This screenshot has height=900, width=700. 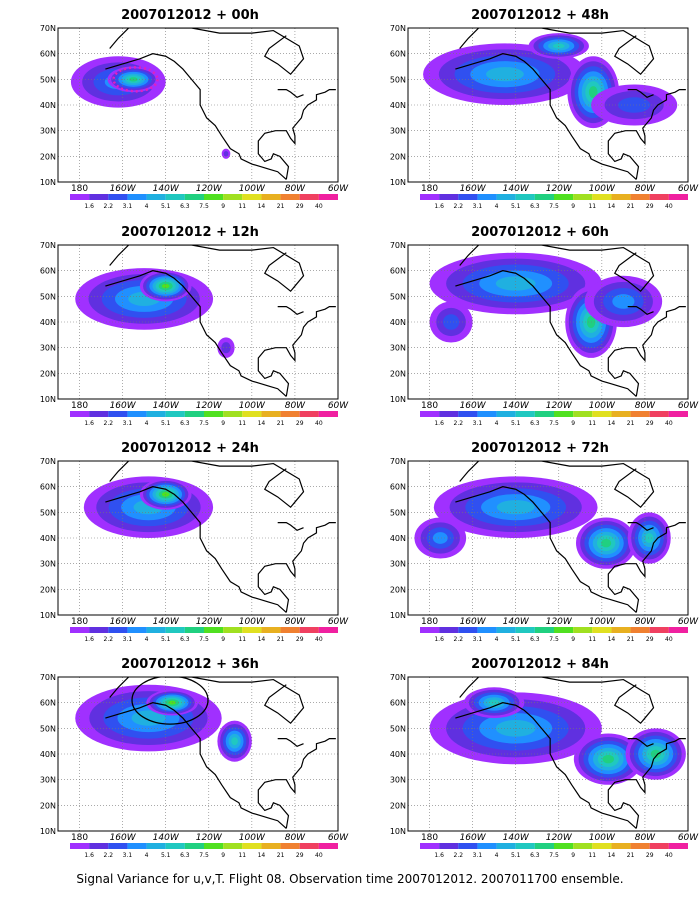 What do you see at coordinates (540, 448) in the screenshot?
I see `panel-title: 2007012012 + 72h` at bounding box center [540, 448].